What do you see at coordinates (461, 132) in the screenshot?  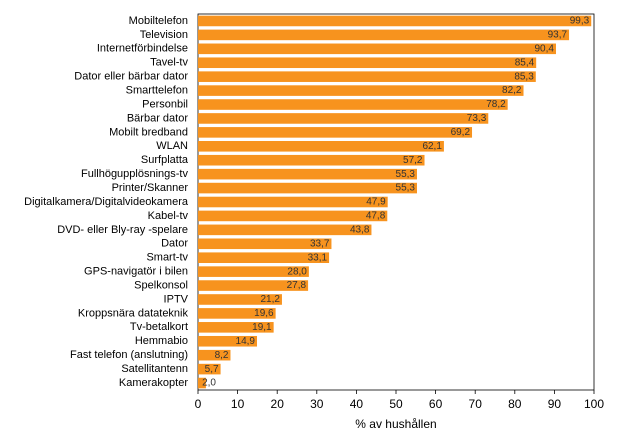 I see `value-label: 69,2` at bounding box center [461, 132].